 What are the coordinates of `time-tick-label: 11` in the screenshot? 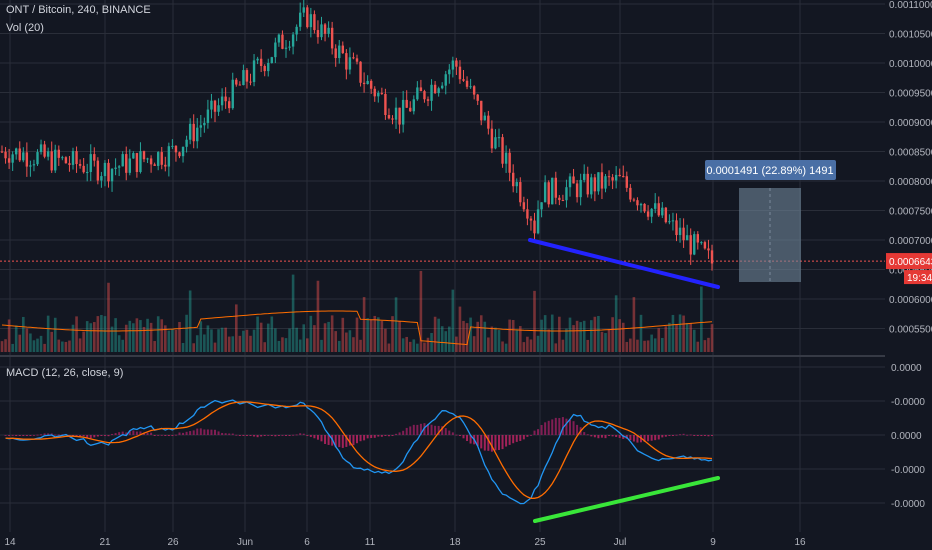 It's located at (370, 542).